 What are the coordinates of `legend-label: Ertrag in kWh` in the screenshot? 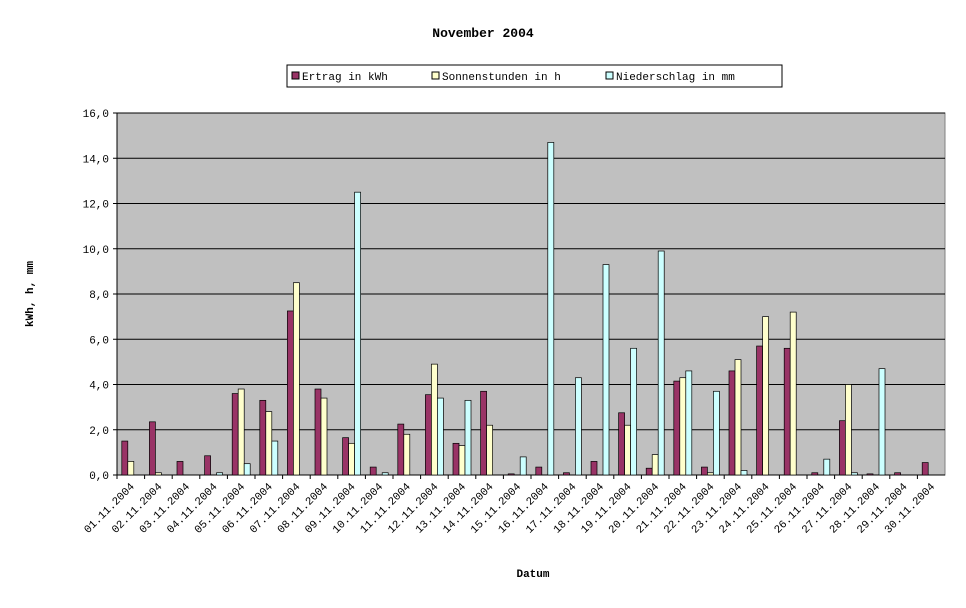 It's located at (345, 78).